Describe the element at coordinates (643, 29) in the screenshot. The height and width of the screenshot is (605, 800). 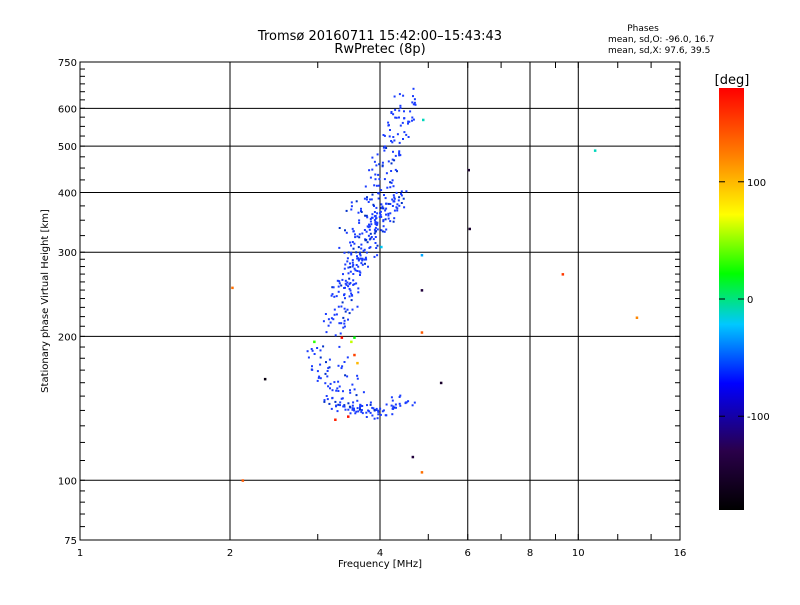
I see `phase-stats-heading: Phases` at that location.